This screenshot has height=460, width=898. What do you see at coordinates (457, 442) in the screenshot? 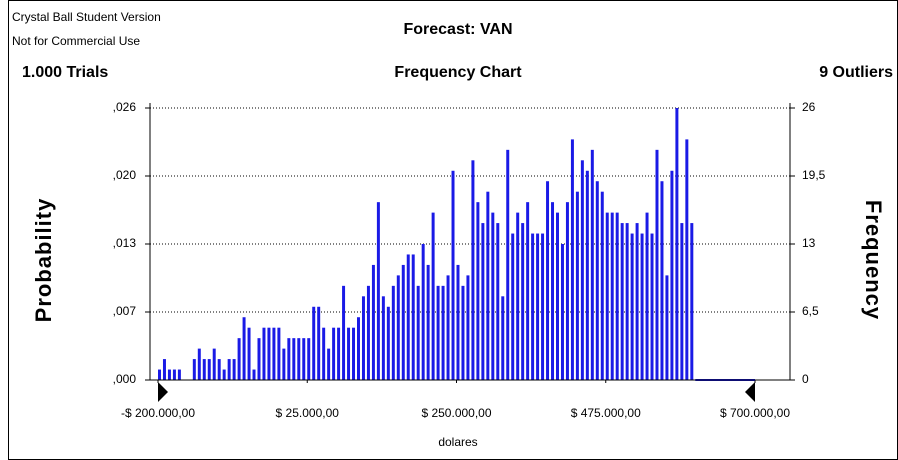
I see `x-axis-label: dolares` at bounding box center [457, 442].